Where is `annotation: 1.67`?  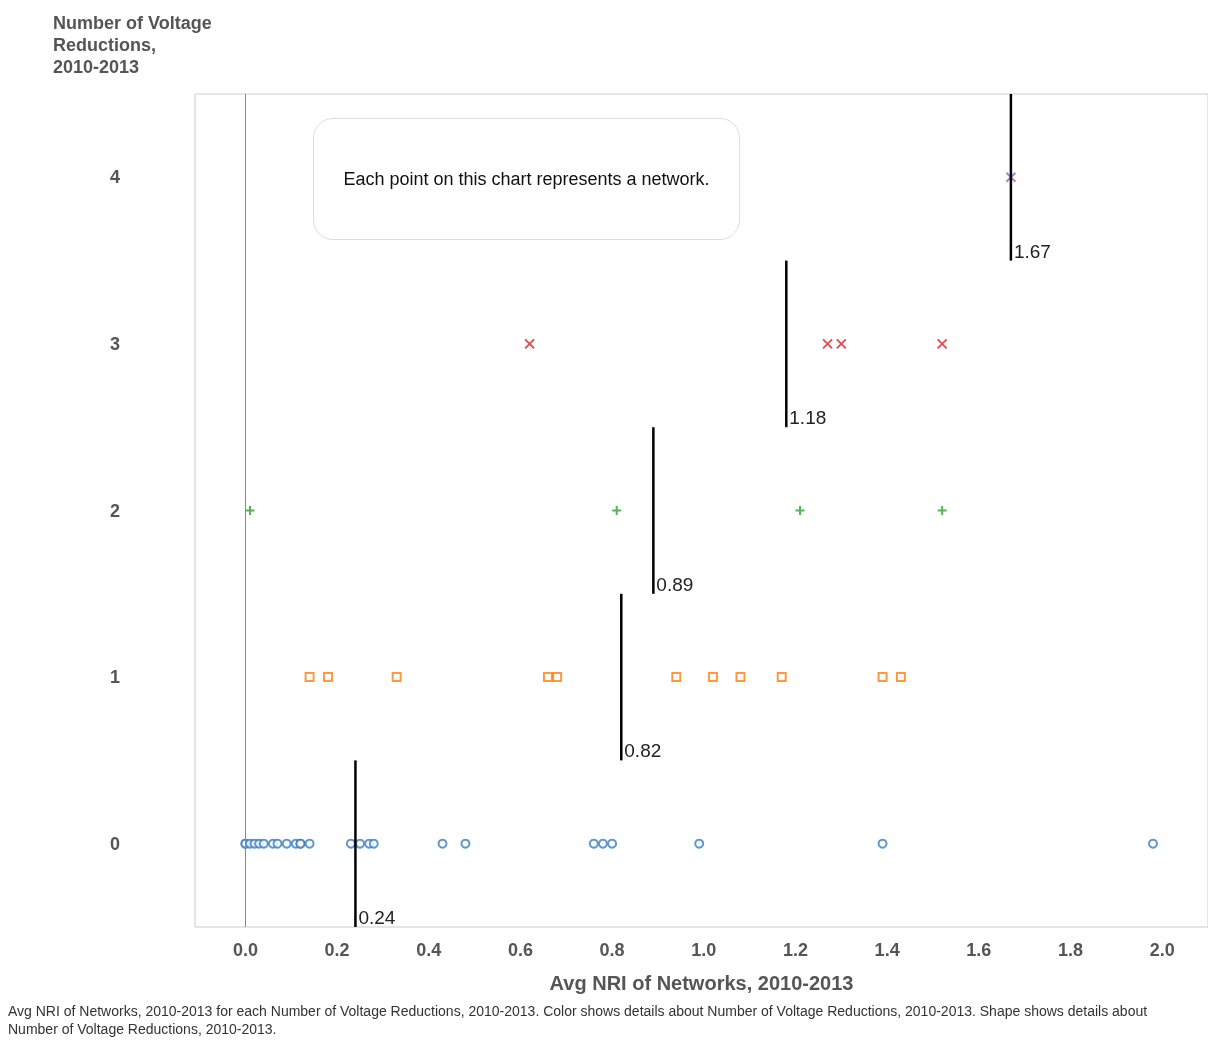 annotation: 1.67 is located at coordinates (1032, 251).